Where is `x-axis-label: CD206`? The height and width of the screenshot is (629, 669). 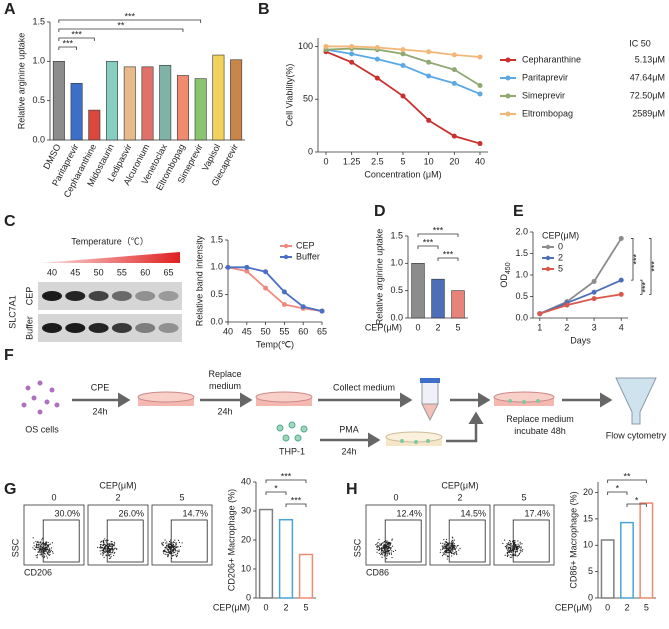
x-axis-label: CD206 is located at coordinates (38, 572).